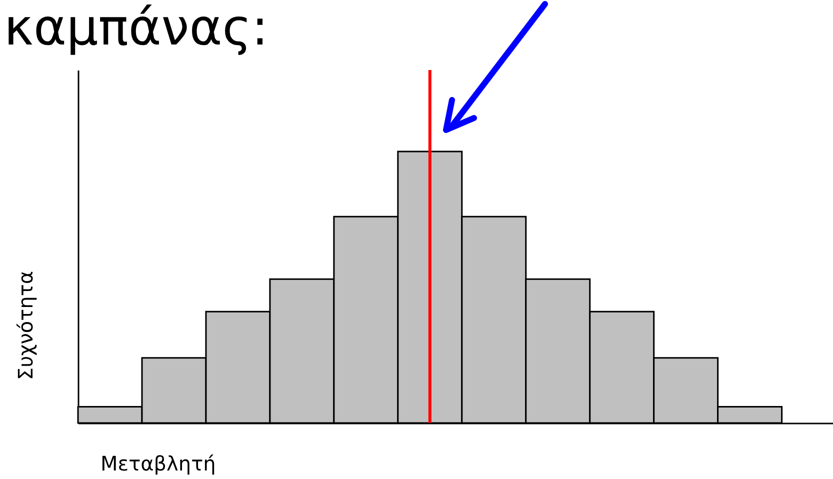 This screenshot has width=833, height=479. I want to click on chart-title: καμπάνας:, so click(136, 28).